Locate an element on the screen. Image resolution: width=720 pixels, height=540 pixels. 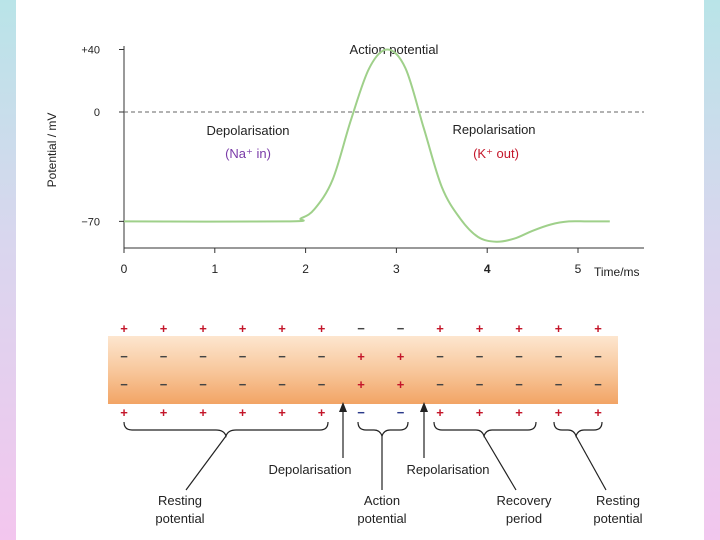
x-tick-label: 5 is located at coordinates (578, 269).